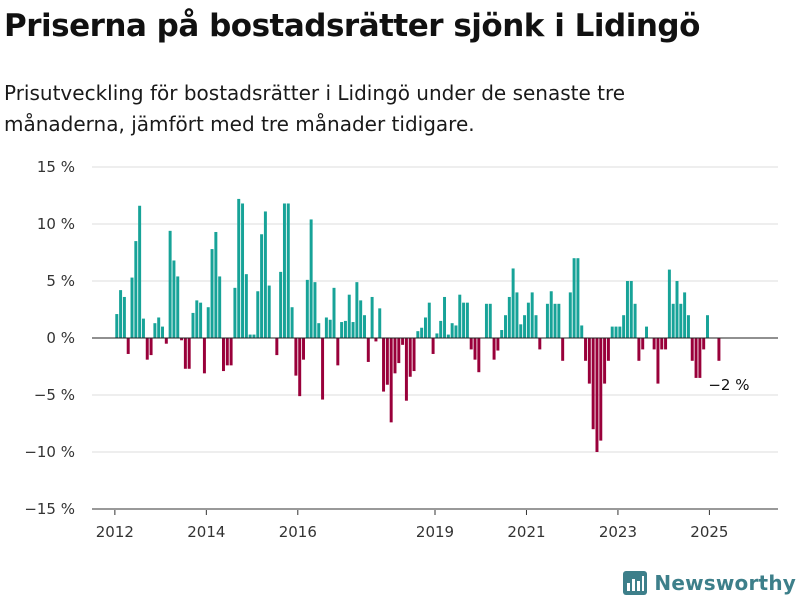  I want to click on y-tick-label: 5 %, so click(60, 281).